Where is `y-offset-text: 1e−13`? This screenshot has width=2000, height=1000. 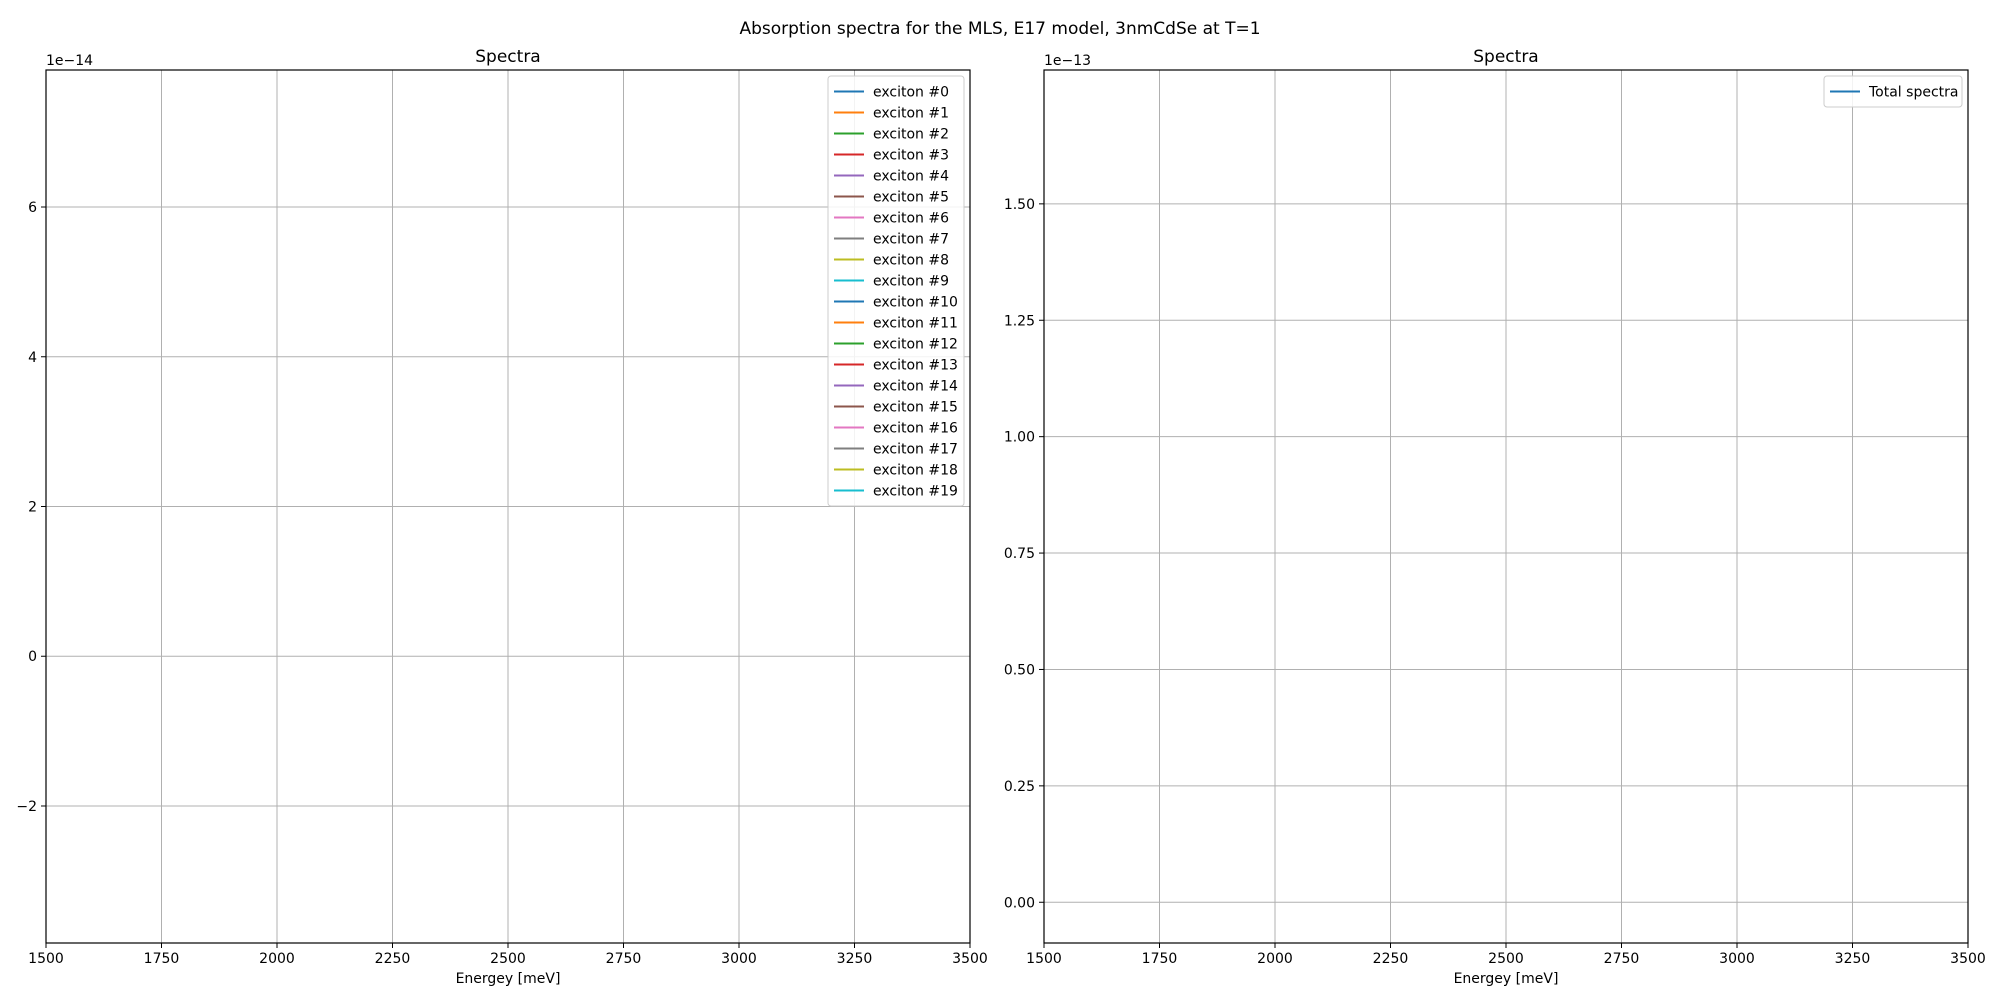
y-offset-text: 1e−13 is located at coordinates (1067, 61).